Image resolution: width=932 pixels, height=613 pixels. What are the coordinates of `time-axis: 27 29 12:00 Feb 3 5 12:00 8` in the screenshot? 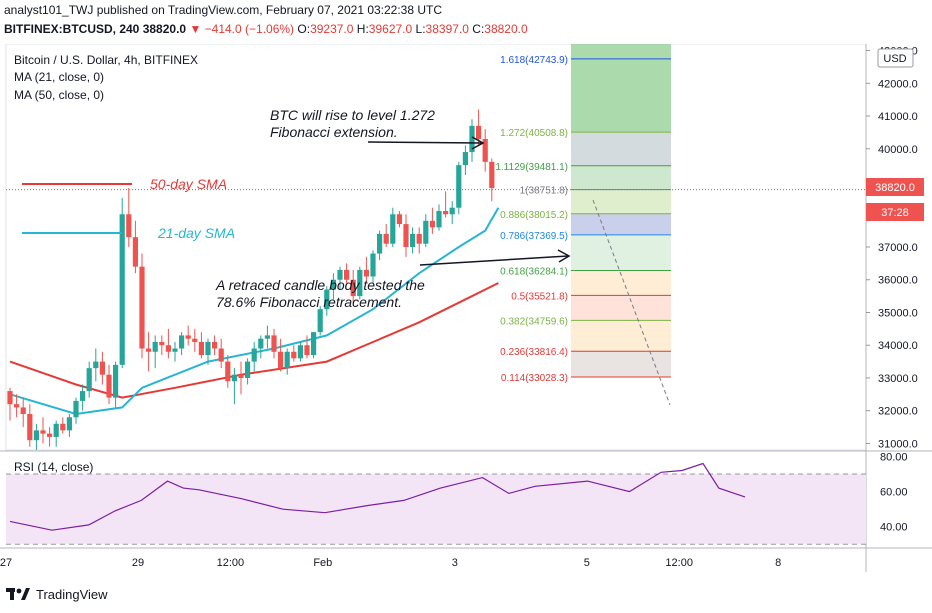 It's located at (390, 563).